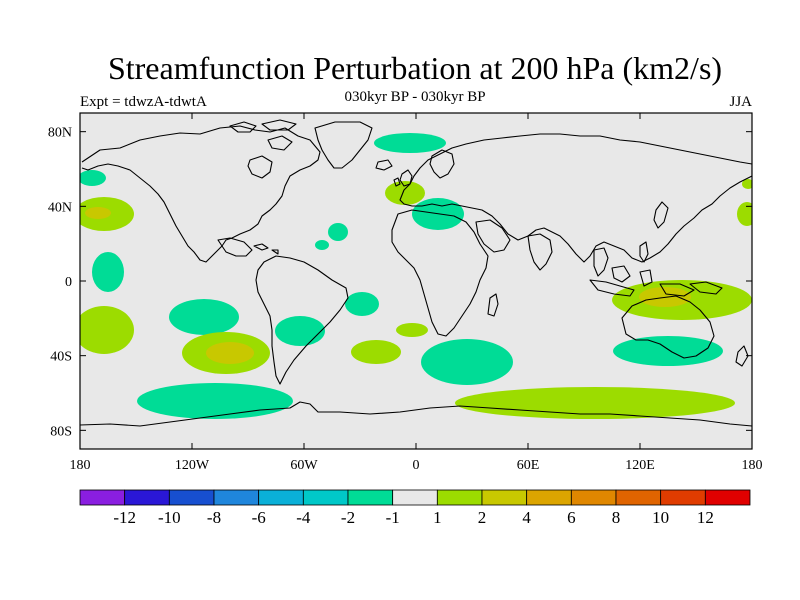 The height and width of the screenshot is (600, 800). What do you see at coordinates (124, 517) in the screenshot?
I see `colorbar-label: -12` at bounding box center [124, 517].